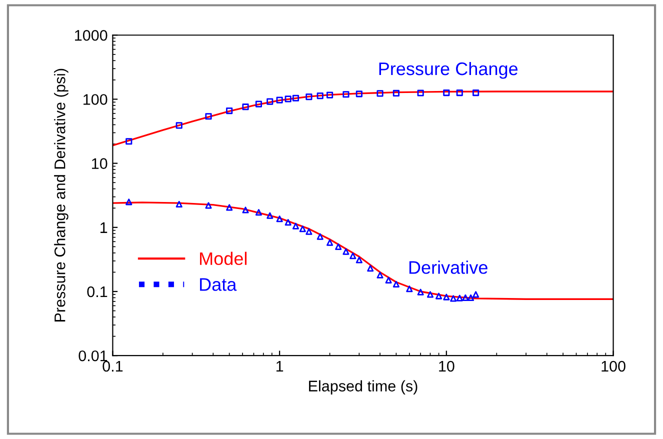 Image resolution: width=663 pixels, height=439 pixels. Describe the element at coordinates (61, 195) in the screenshot. I see `y-axis-title: Pressure Change and Derivative (psi)` at that location.